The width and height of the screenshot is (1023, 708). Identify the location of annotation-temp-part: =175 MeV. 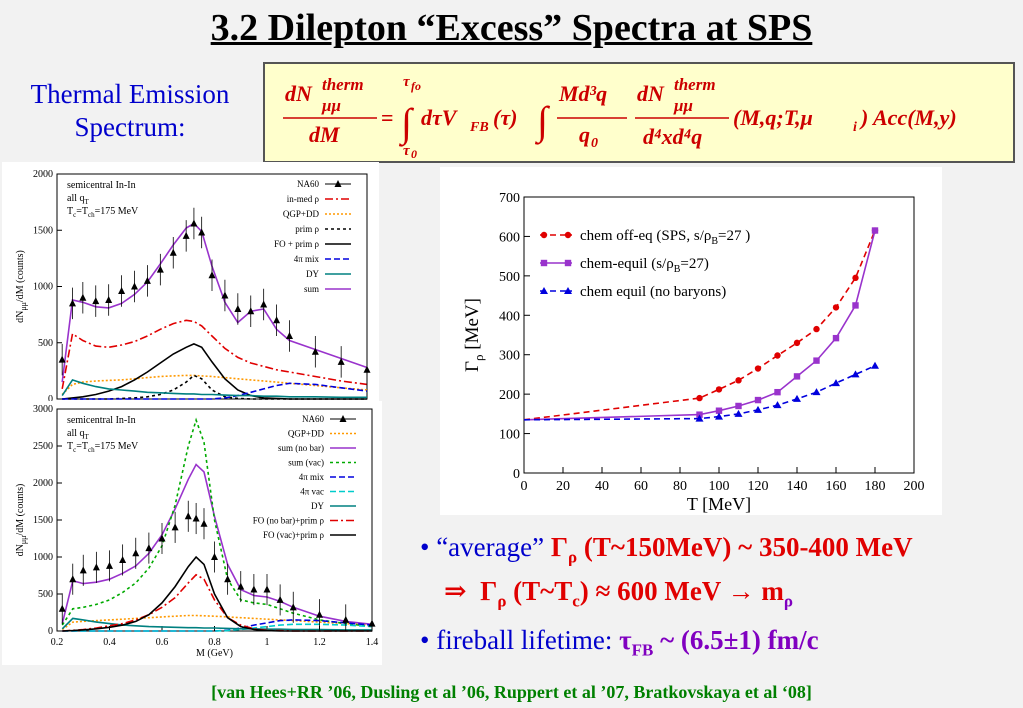
(117, 446).